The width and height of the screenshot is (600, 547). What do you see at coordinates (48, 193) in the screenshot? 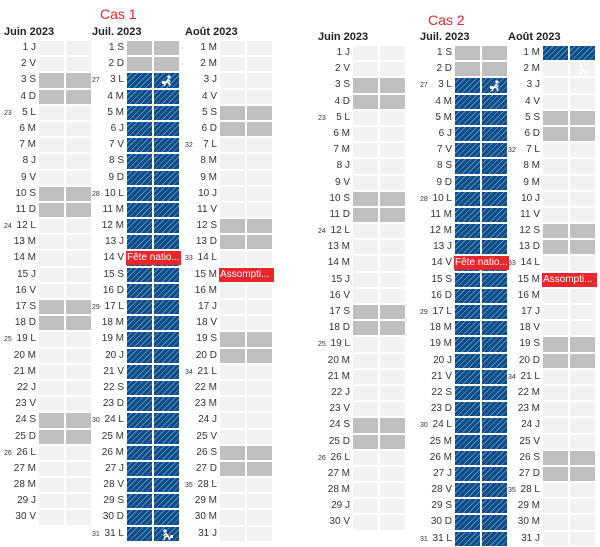
I see `day-row: 10 S` at bounding box center [48, 193].